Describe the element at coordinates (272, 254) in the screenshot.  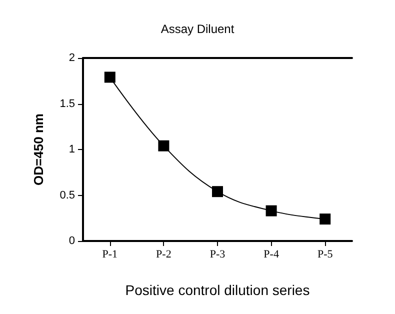
I see `x-tick-label: P-4` at that location.